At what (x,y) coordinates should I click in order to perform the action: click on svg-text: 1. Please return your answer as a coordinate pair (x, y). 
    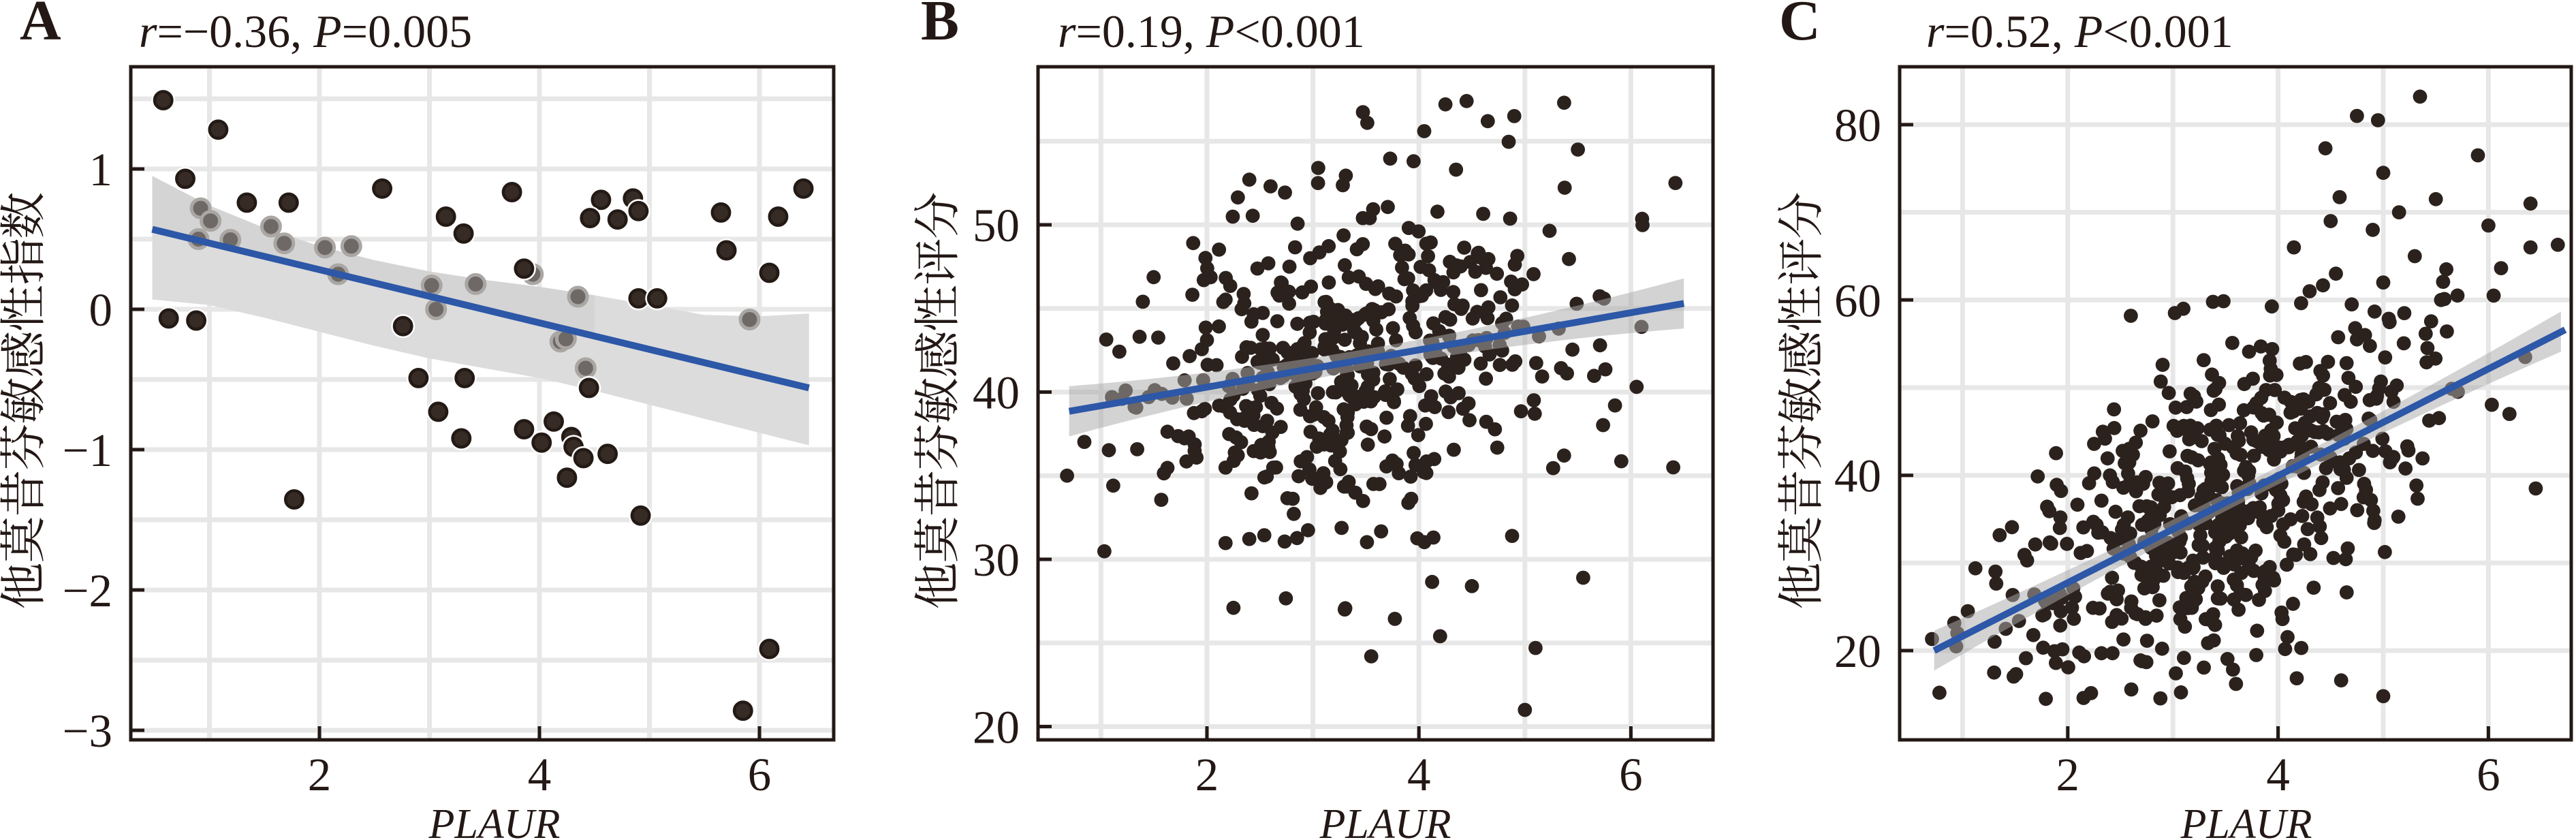
    Looking at the image, I should click on (101, 170).